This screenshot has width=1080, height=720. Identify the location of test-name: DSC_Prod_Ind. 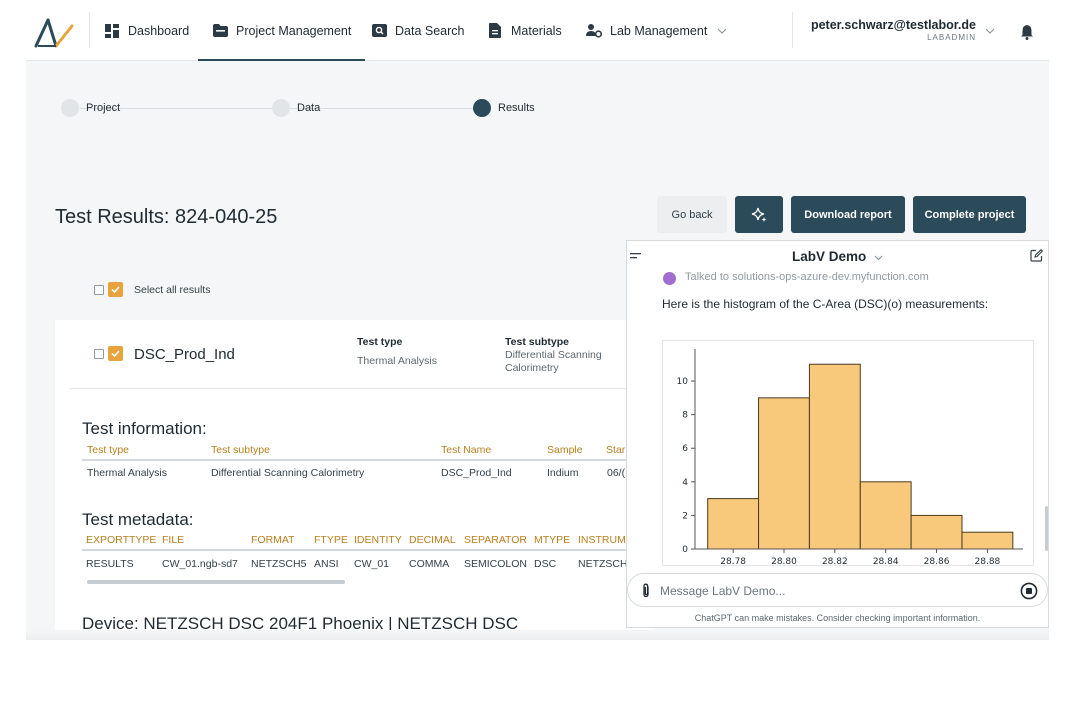
(184, 354).